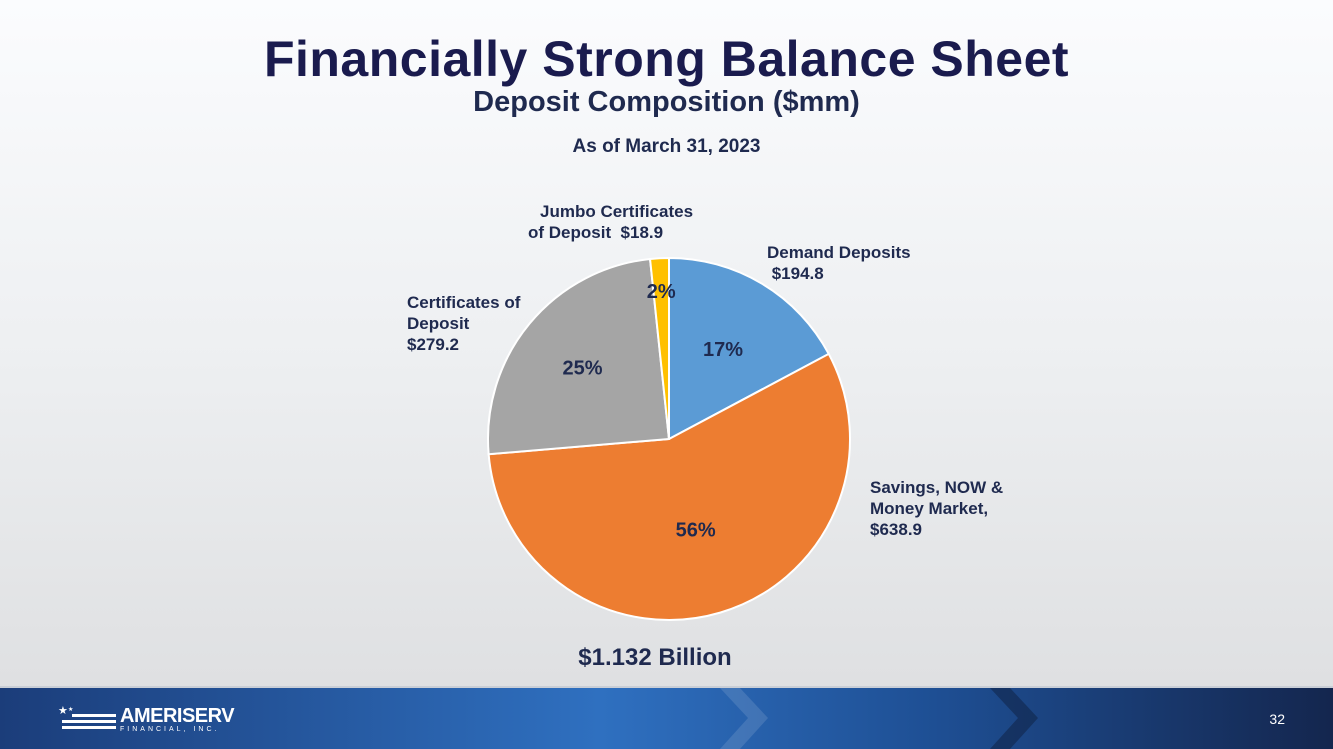 The width and height of the screenshot is (1333, 749). Describe the element at coordinates (661, 292) in the screenshot. I see `pie-pct-label: 2%` at that location.